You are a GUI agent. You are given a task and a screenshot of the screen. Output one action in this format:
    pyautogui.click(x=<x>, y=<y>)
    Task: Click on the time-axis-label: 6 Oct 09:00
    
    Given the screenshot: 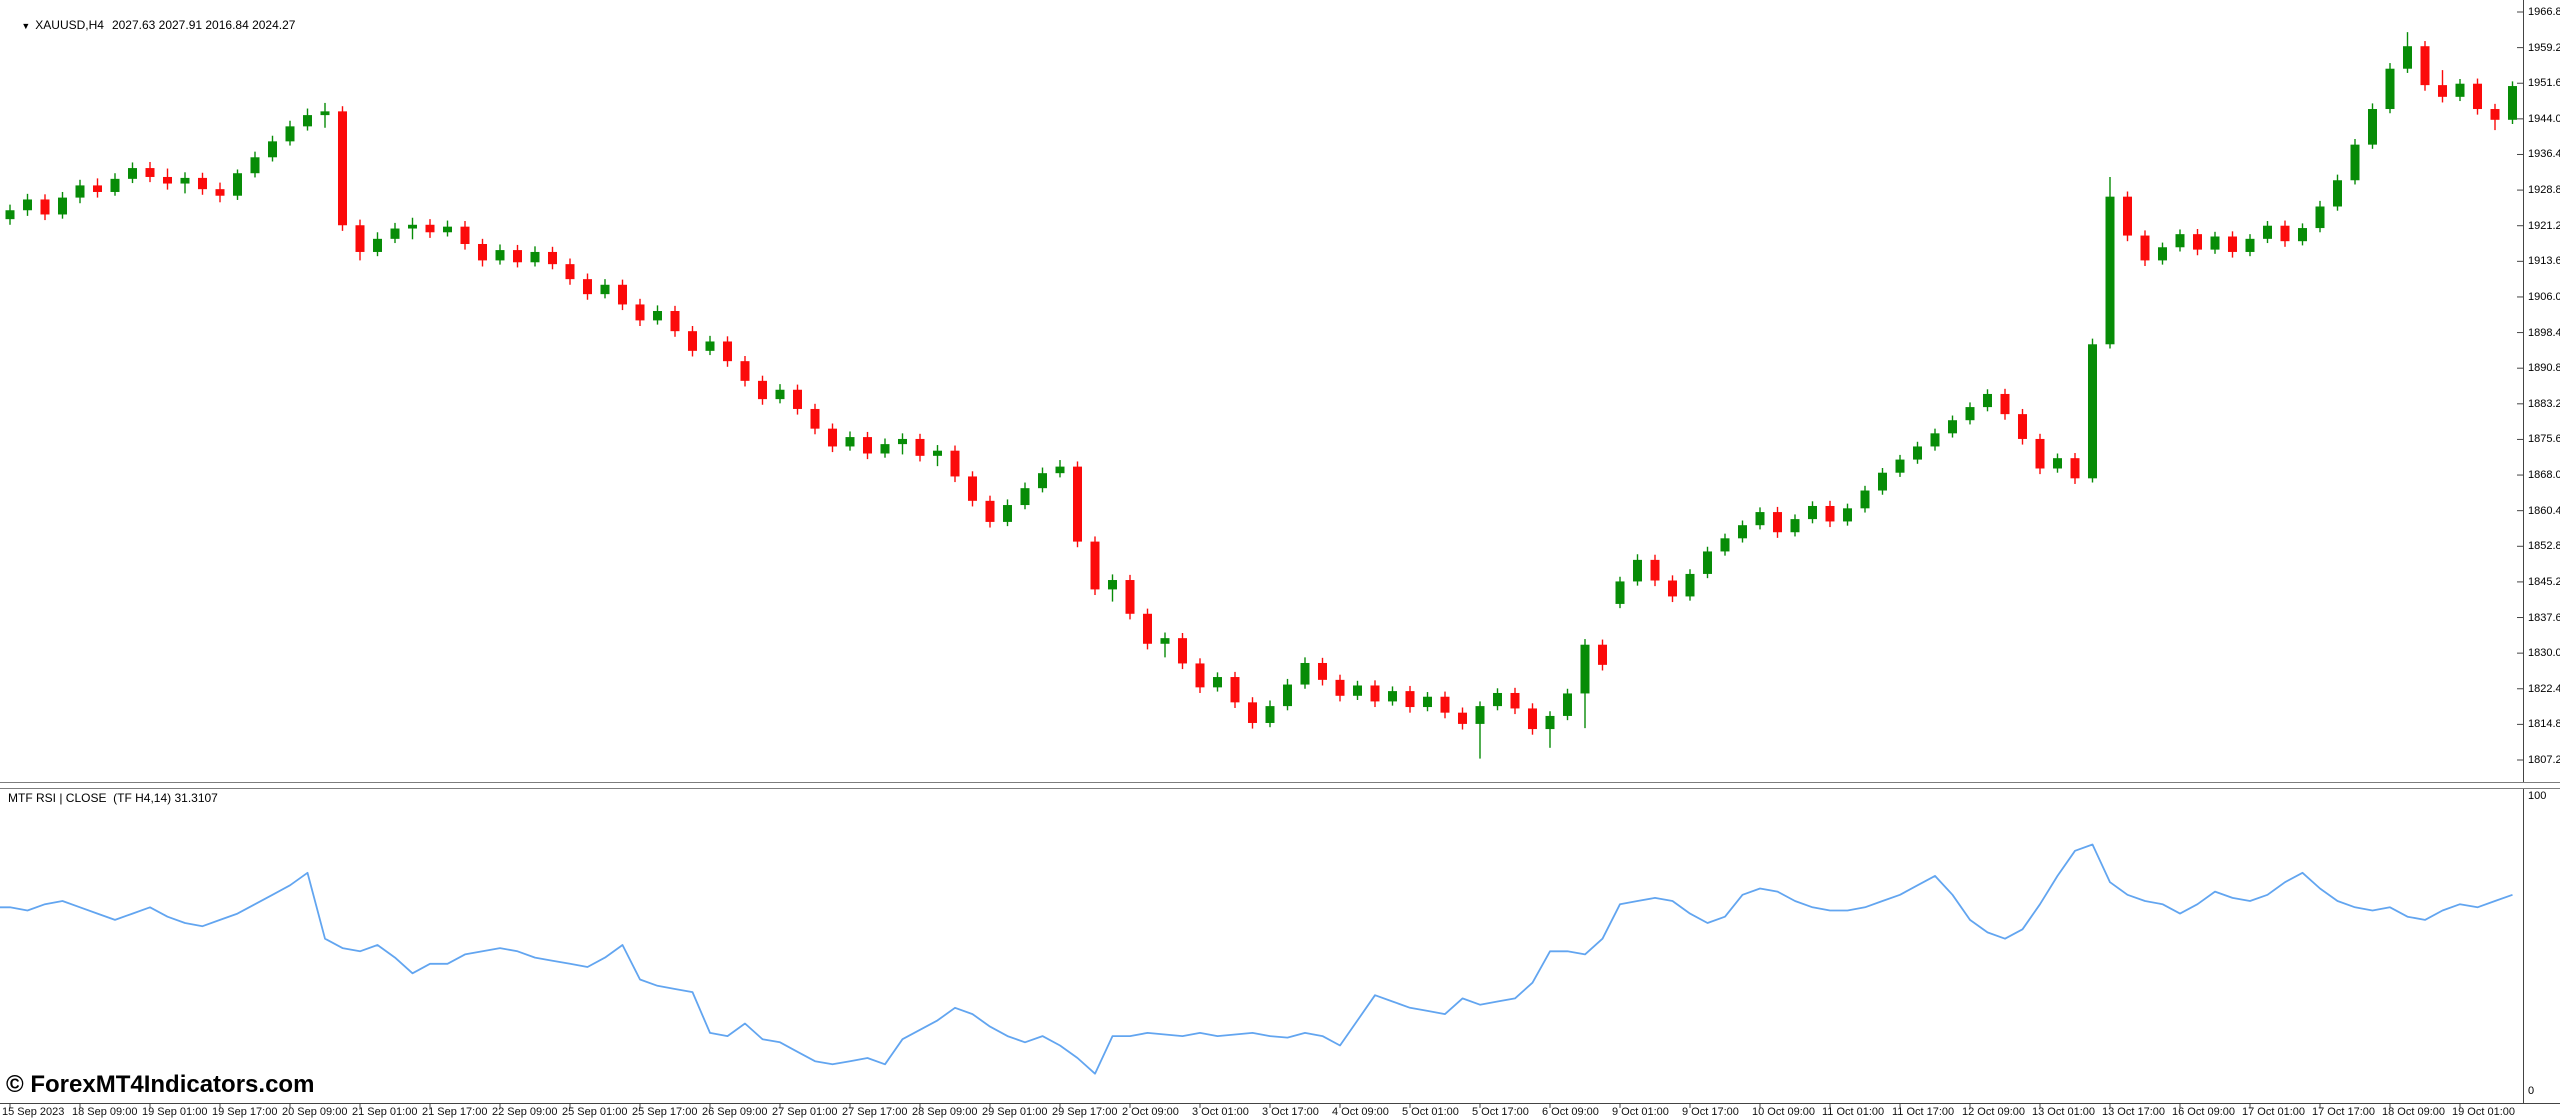 What is the action you would take?
    pyautogui.click(x=1570, y=1112)
    